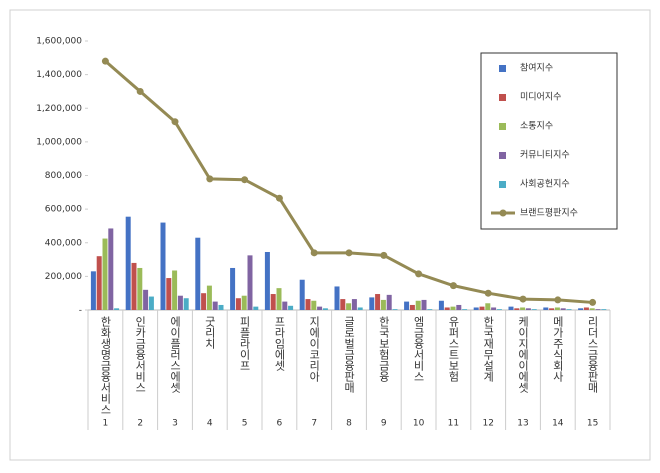 Image resolution: width=660 pixels, height=473 pixels. Describe the element at coordinates (244, 343) in the screenshot. I see `x-tick-label: 피플라이프` at that location.